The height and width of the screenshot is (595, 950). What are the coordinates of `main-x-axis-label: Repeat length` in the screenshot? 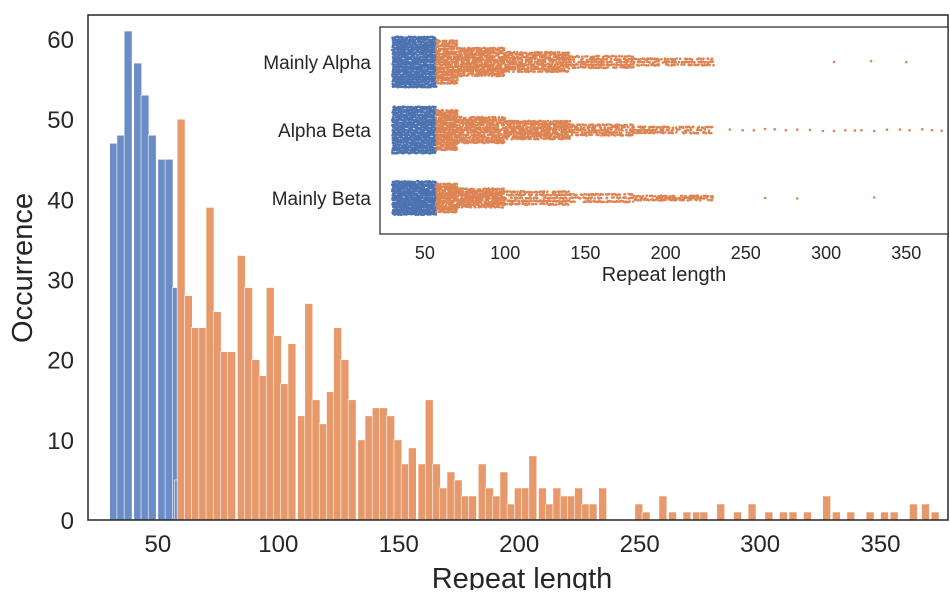 It's located at (522, 576).